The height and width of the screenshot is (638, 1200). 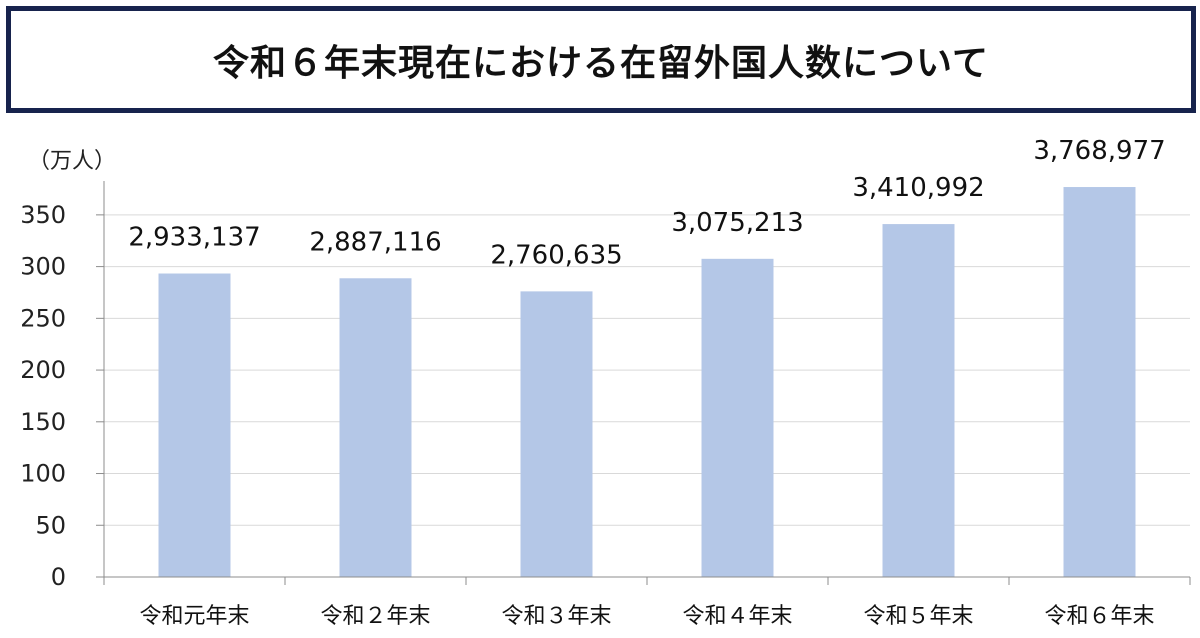 What do you see at coordinates (1099, 151) in the screenshot?
I see `data-label: 3,768,977` at bounding box center [1099, 151].